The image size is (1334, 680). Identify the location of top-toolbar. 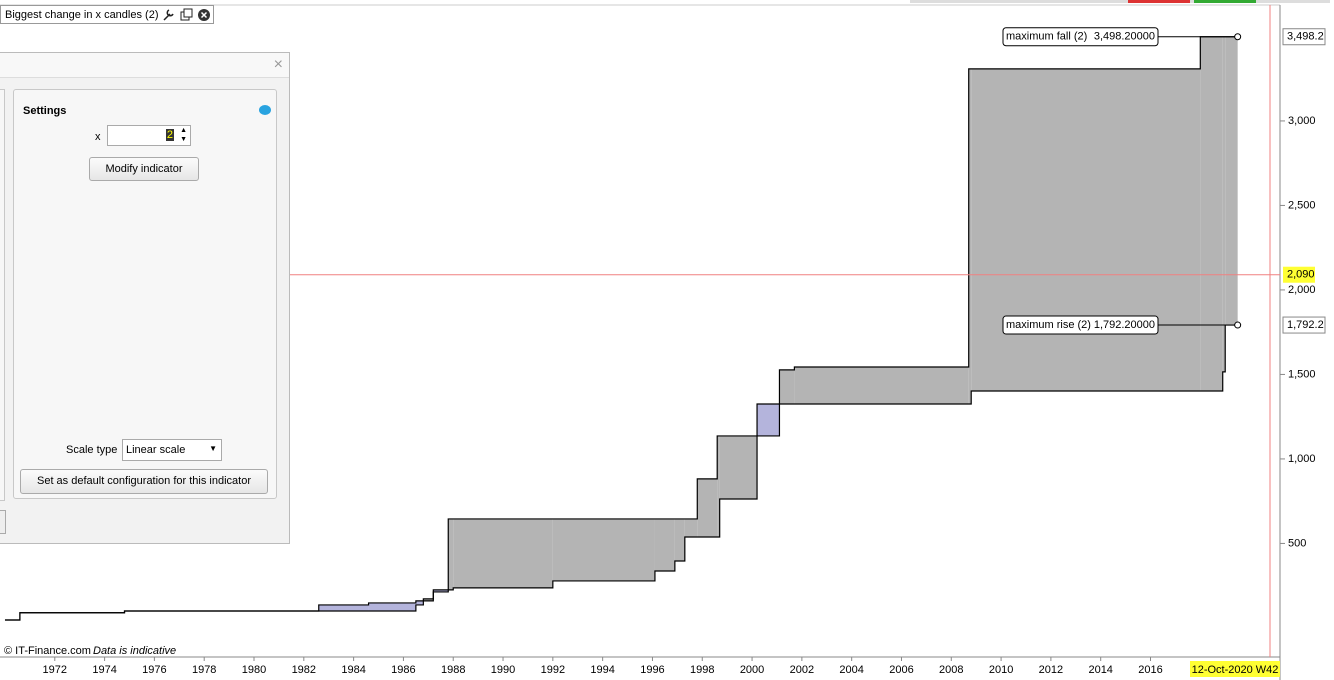
(1120, 1).